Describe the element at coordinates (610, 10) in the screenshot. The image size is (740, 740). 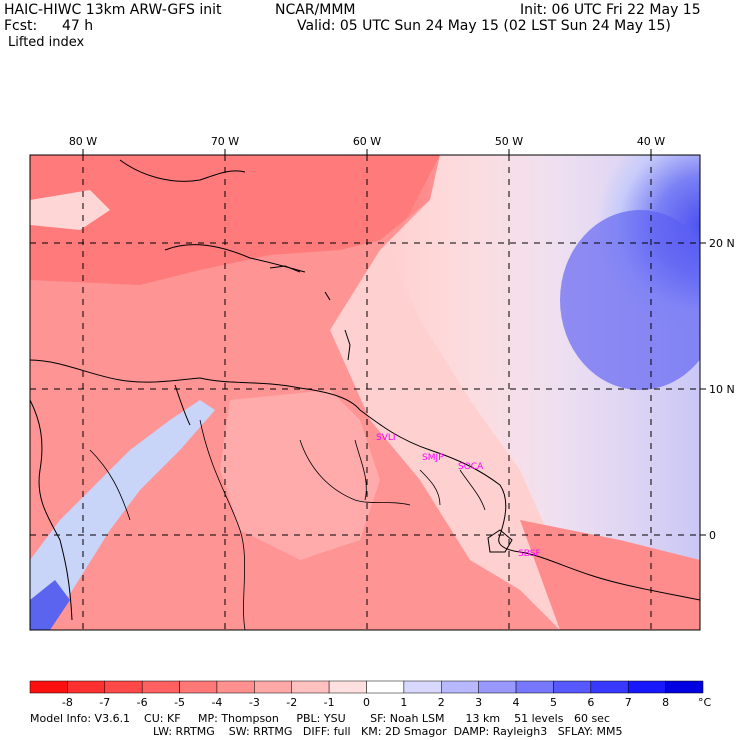
I see `init-time: Init: 06 UTC Fri 22 May 15` at that location.